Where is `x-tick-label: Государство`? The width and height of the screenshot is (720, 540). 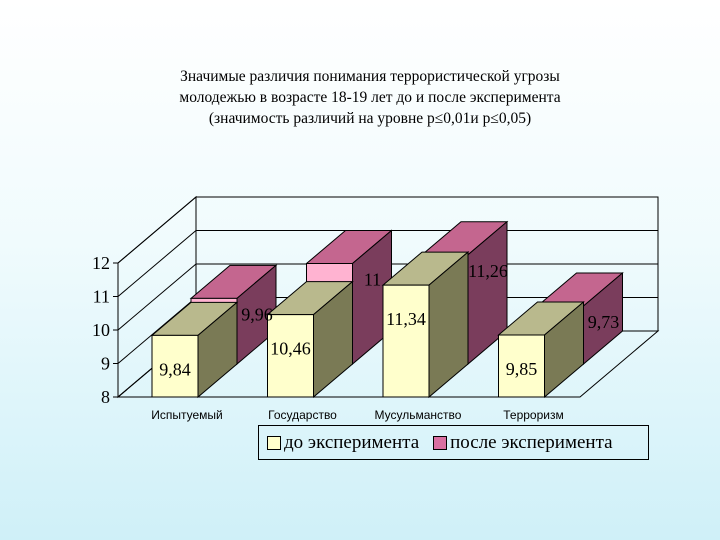
x-tick-label: Государство is located at coordinates (302, 415).